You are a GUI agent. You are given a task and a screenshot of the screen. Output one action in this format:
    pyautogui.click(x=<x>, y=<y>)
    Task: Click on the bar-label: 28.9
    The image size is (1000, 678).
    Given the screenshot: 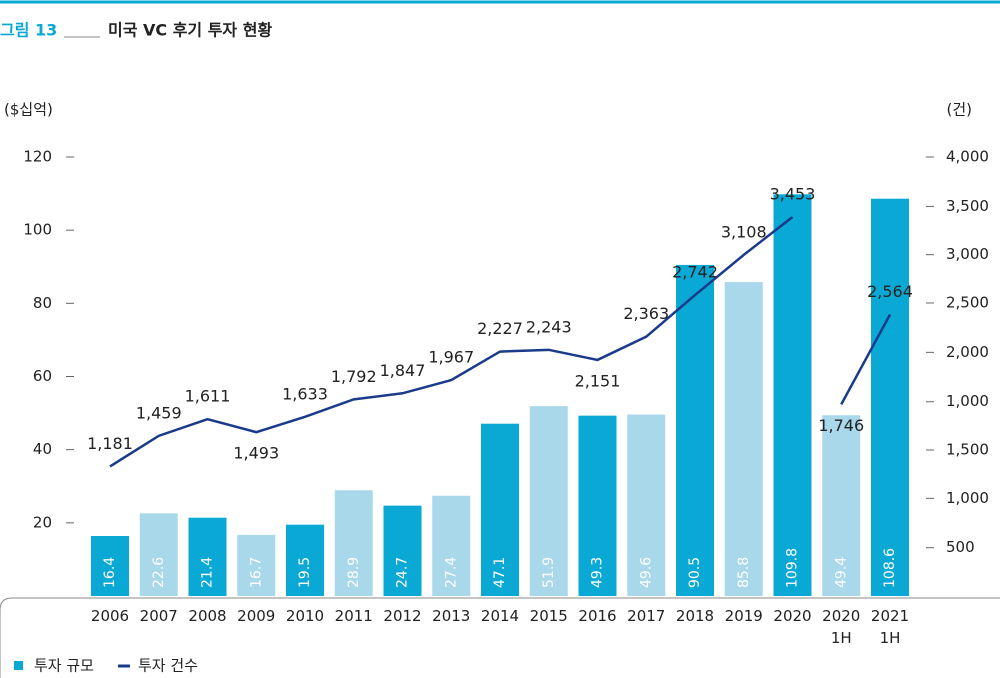 What is the action you would take?
    pyautogui.click(x=354, y=572)
    